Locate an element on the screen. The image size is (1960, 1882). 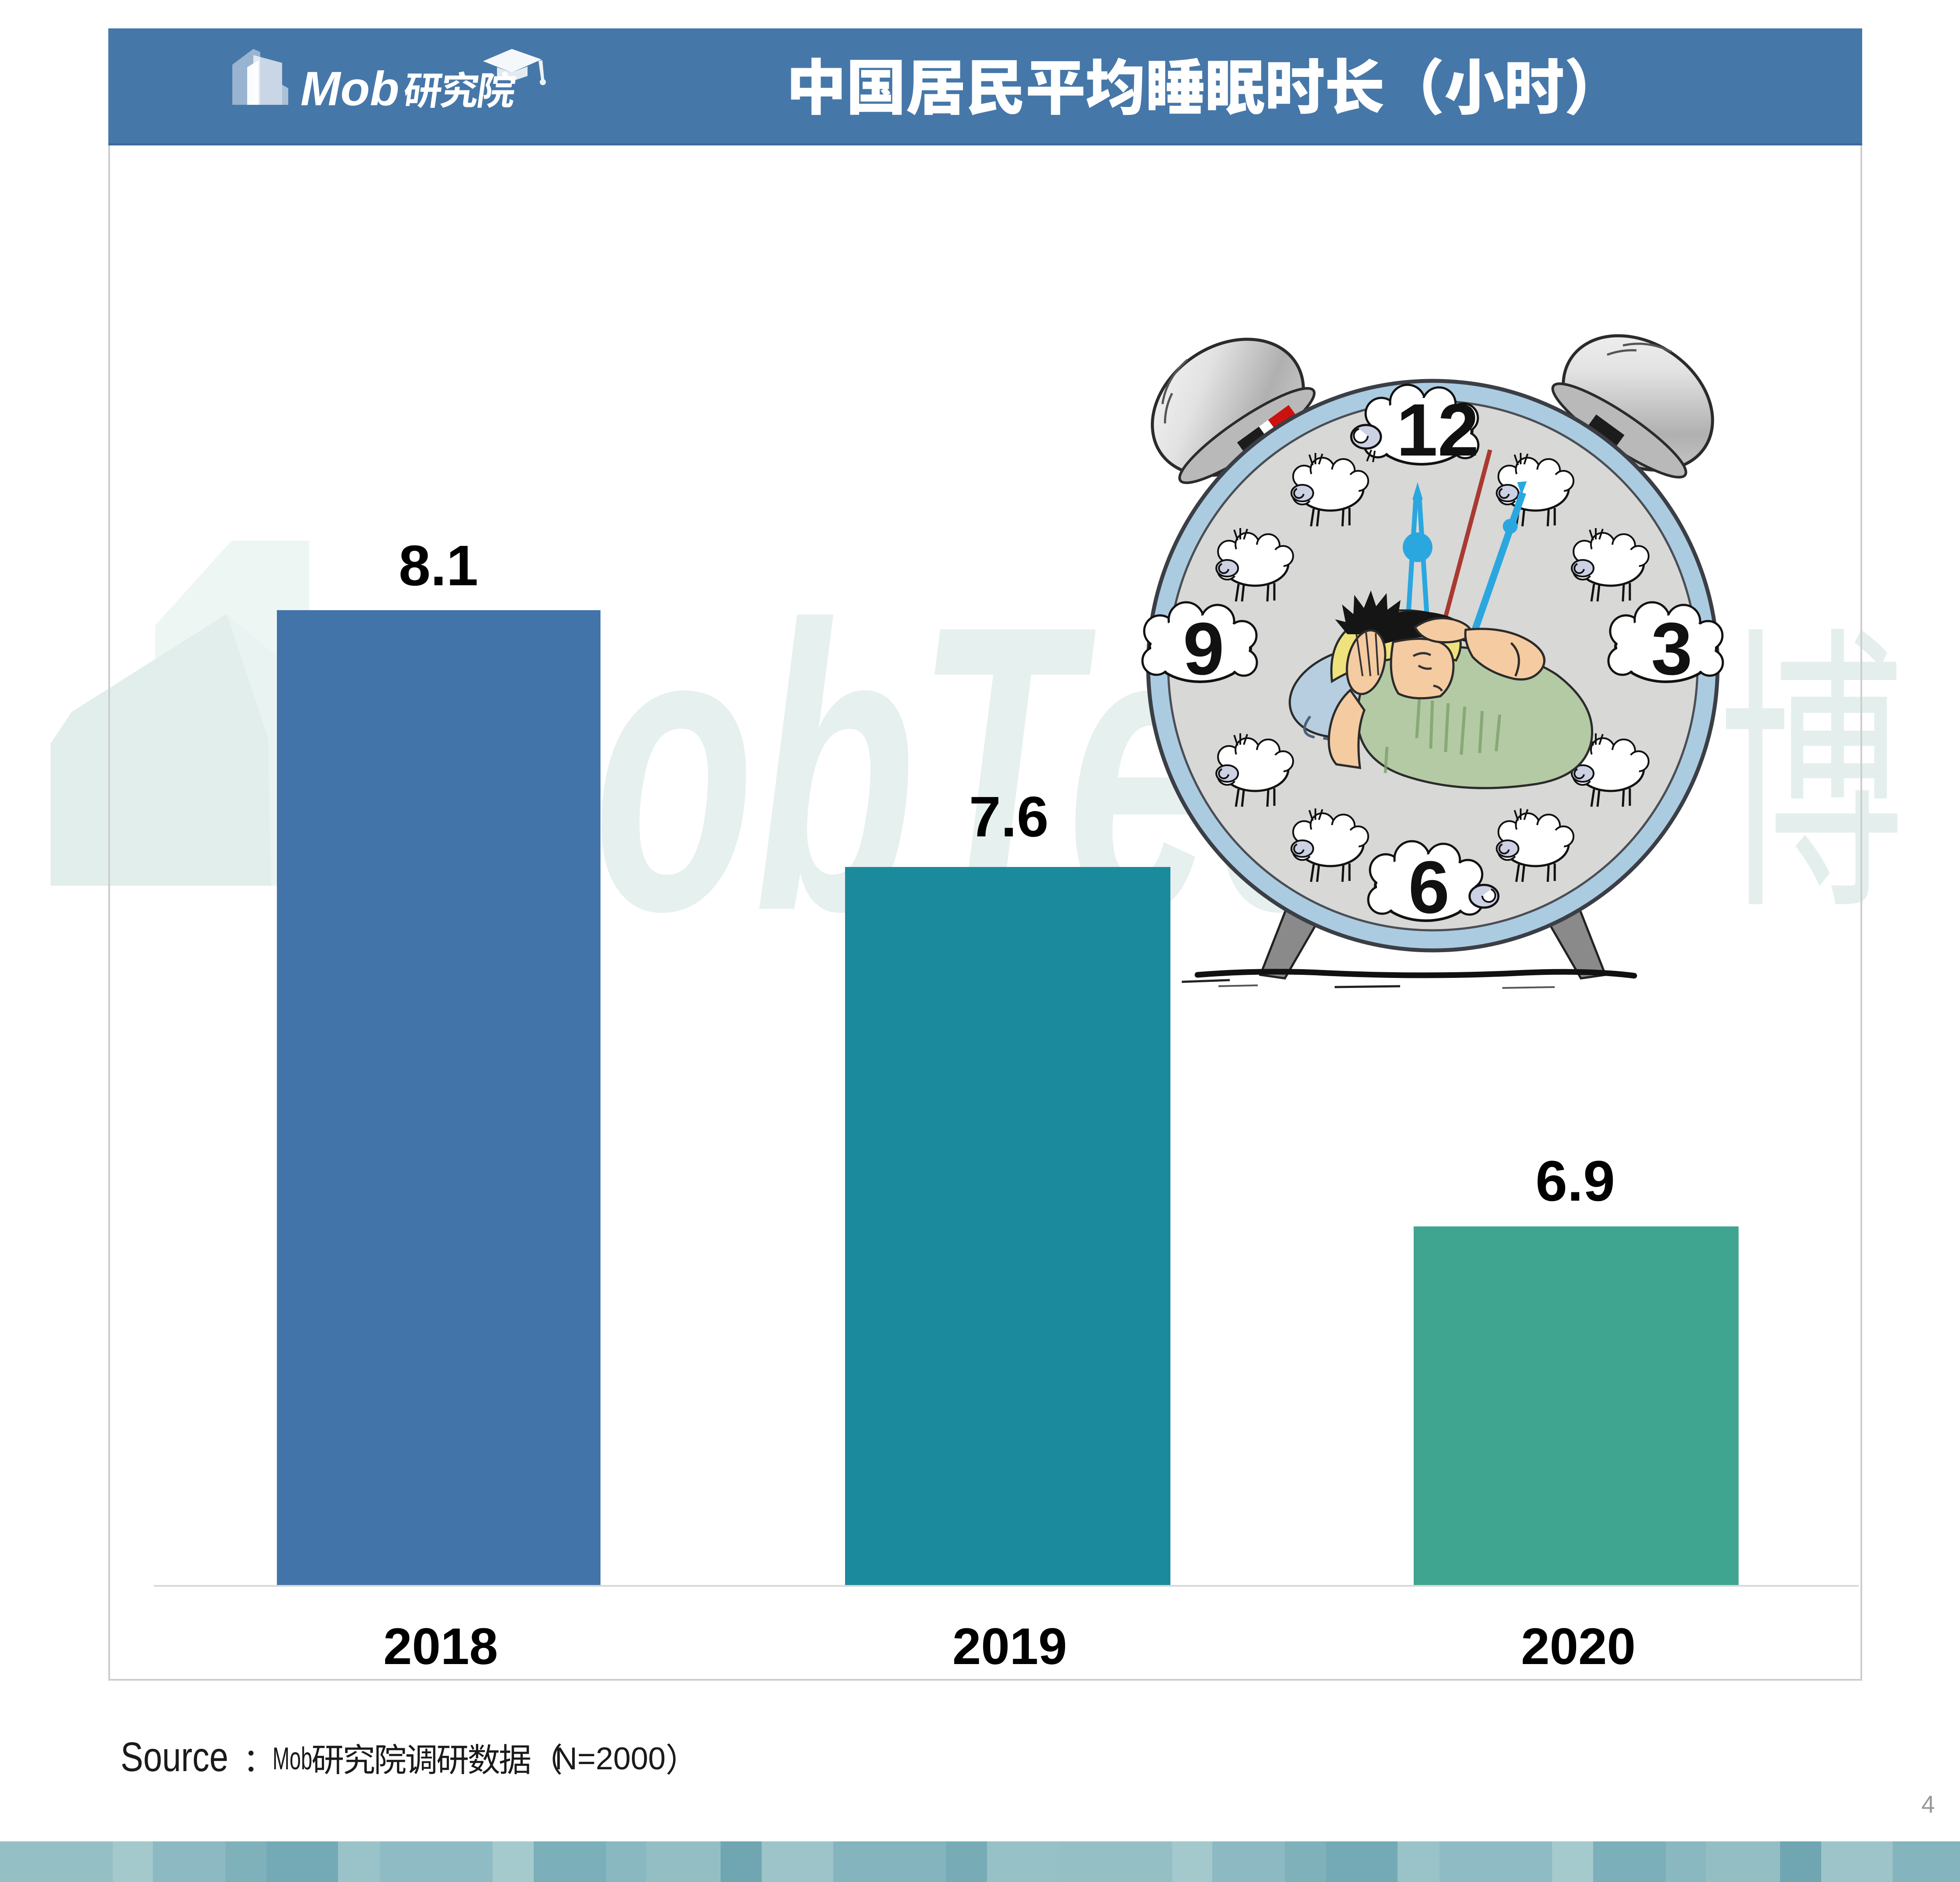
svg-text: 9 is located at coordinates (1204, 649).